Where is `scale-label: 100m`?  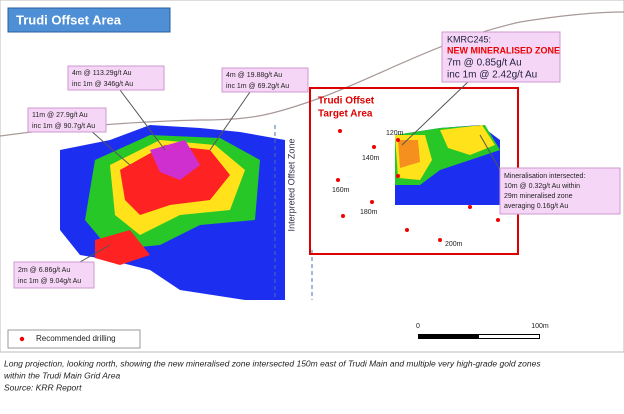
scale-label: 100m is located at coordinates (540, 326).